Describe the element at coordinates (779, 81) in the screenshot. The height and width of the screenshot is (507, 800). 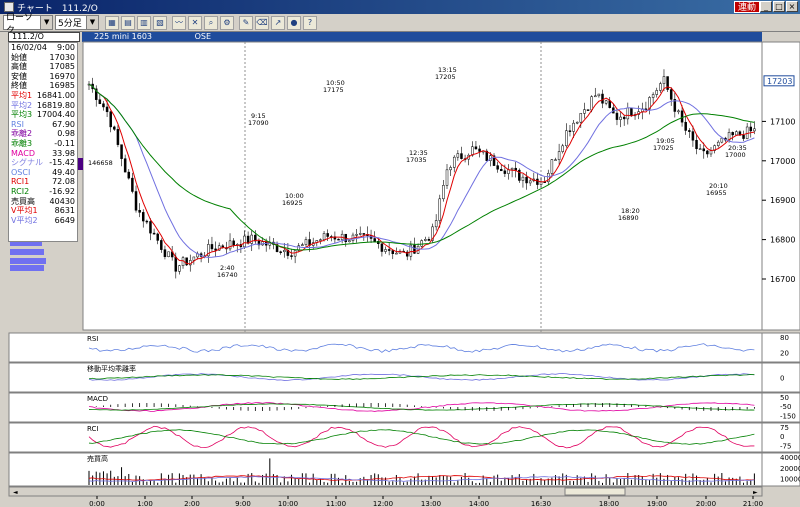
I see `current-price-box` at that location.